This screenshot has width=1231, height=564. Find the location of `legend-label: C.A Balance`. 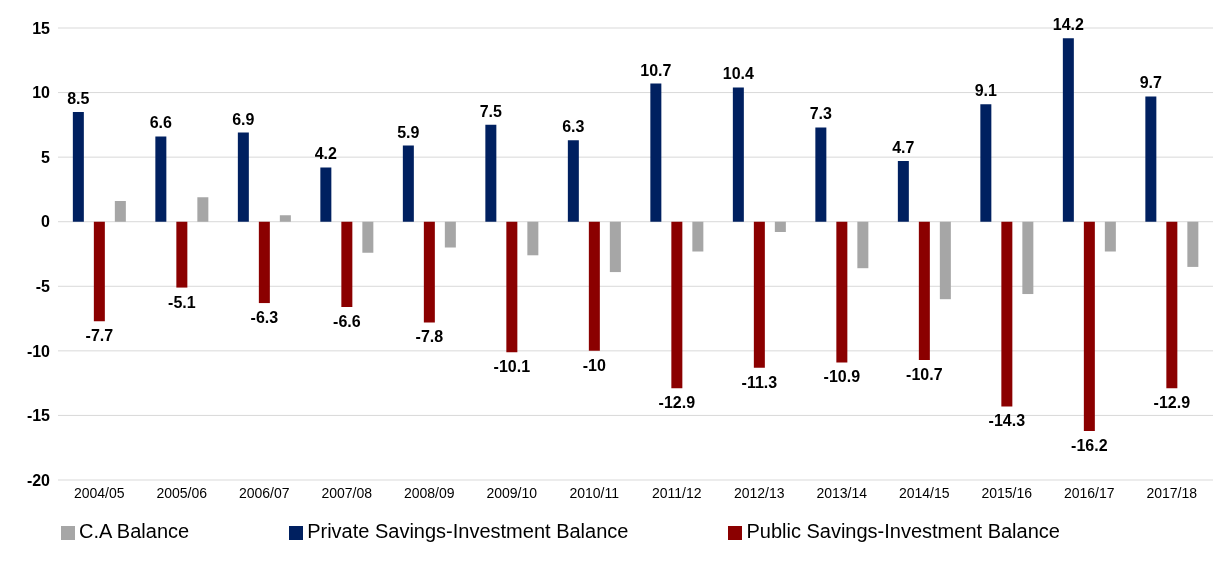

legend-label: C.A Balance is located at coordinates (134, 531).